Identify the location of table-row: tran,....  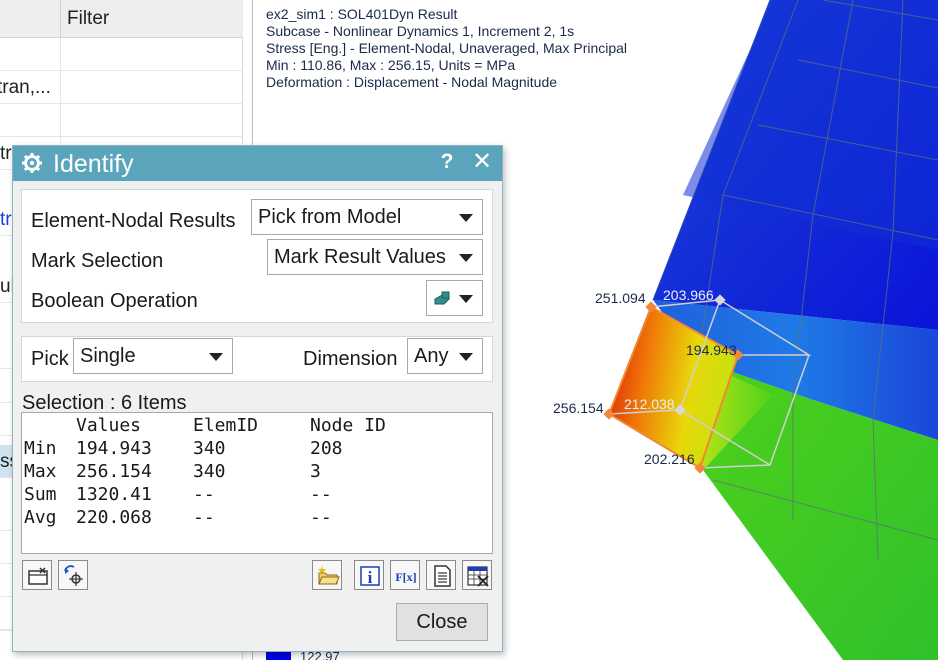
(121, 87).